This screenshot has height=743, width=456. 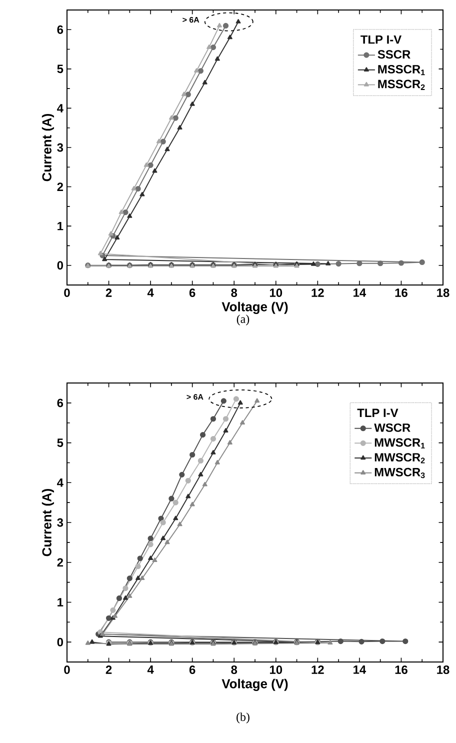 I want to click on legend-label: MWSCR$_{3}$, so click(x=399, y=473).